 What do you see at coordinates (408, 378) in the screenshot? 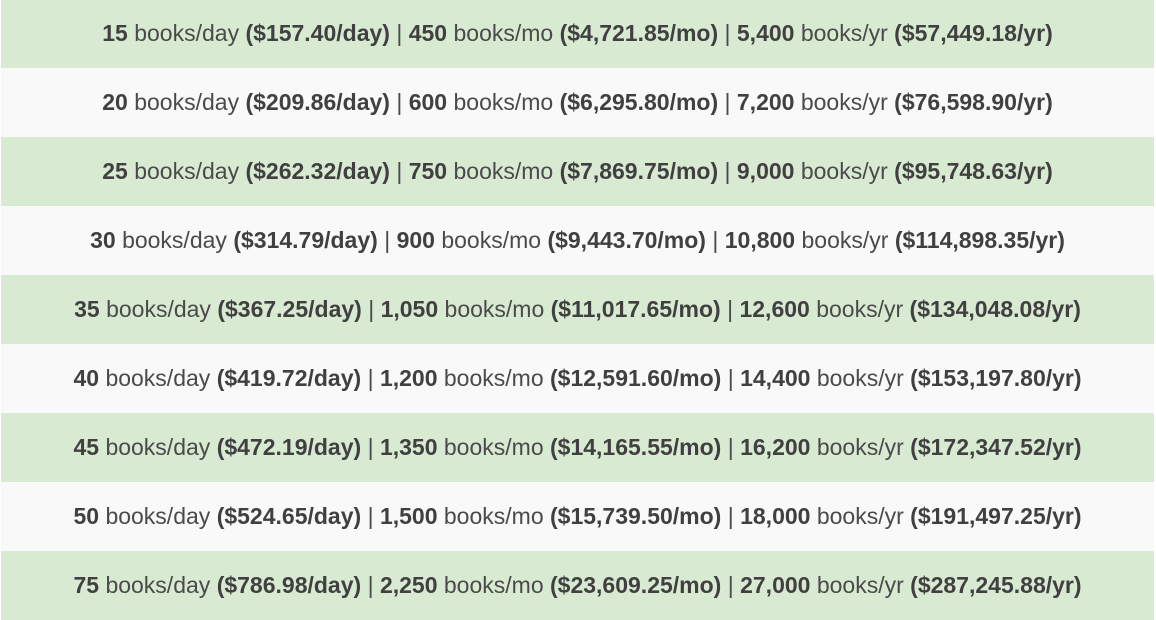
I see `month-count: 1,200` at bounding box center [408, 378].